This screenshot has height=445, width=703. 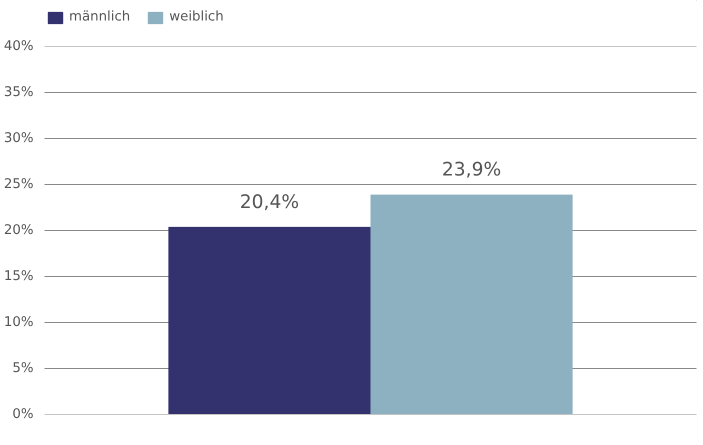 What do you see at coordinates (19, 276) in the screenshot?
I see `y-tick-label: 15%` at bounding box center [19, 276].